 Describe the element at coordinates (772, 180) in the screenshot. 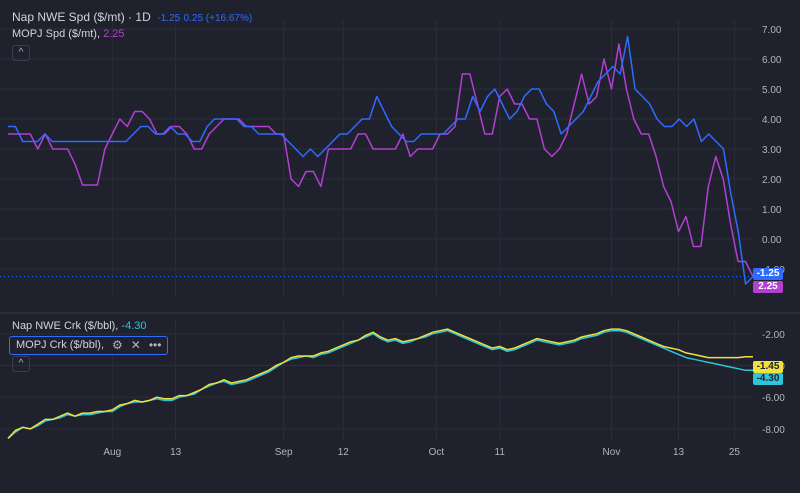

I see `y-tick-label: 2.00` at that location.